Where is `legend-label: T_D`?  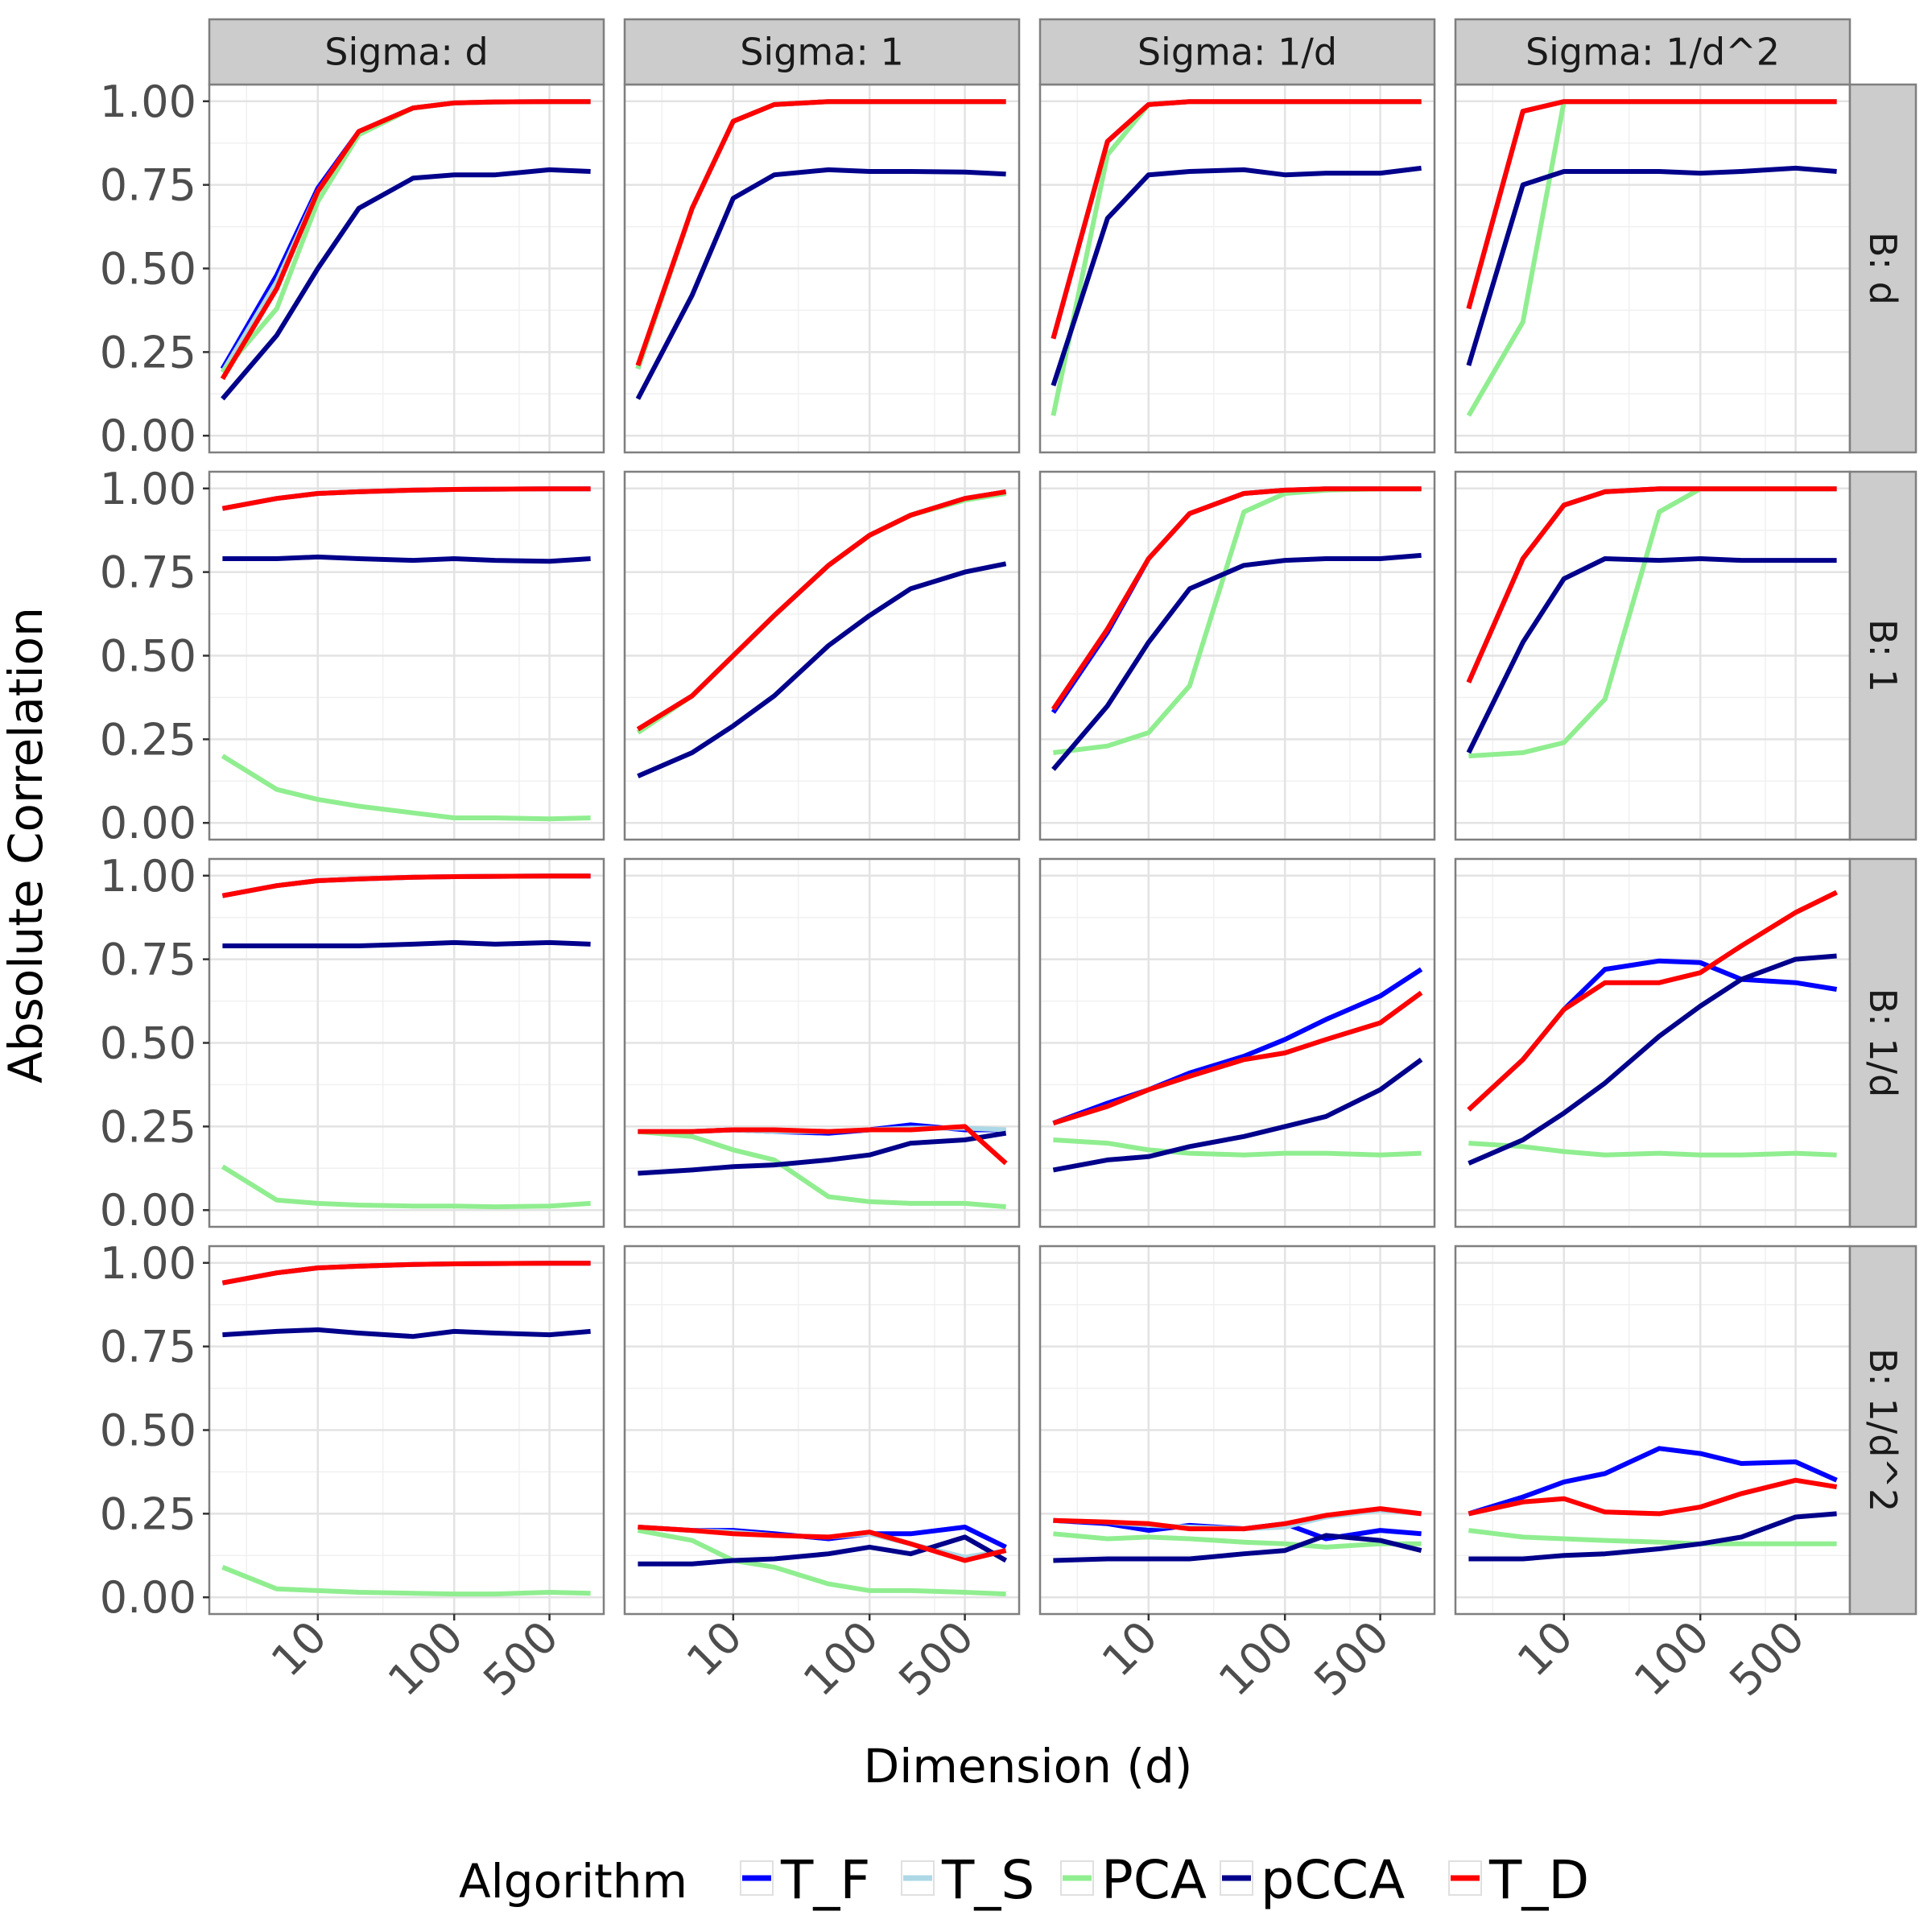 legend-label: T_D is located at coordinates (1538, 1880).